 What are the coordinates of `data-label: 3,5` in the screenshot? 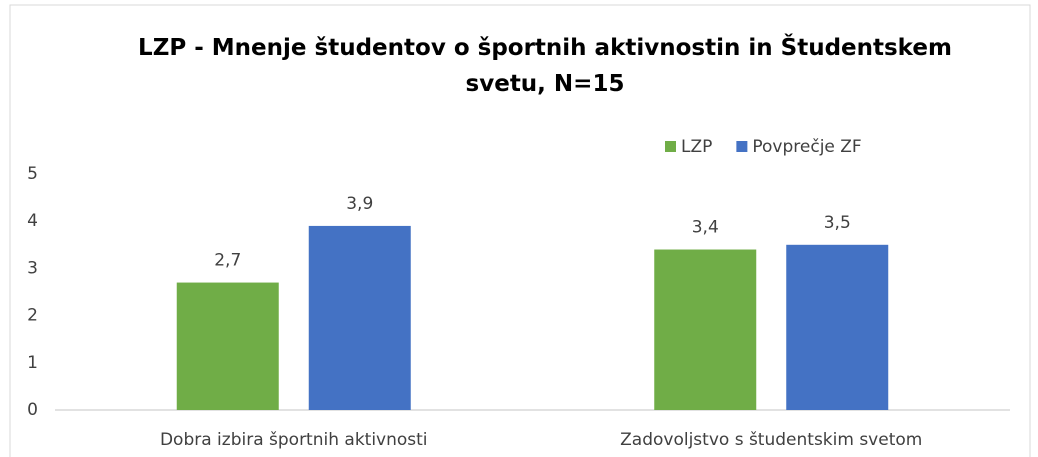 It's located at (837, 223).